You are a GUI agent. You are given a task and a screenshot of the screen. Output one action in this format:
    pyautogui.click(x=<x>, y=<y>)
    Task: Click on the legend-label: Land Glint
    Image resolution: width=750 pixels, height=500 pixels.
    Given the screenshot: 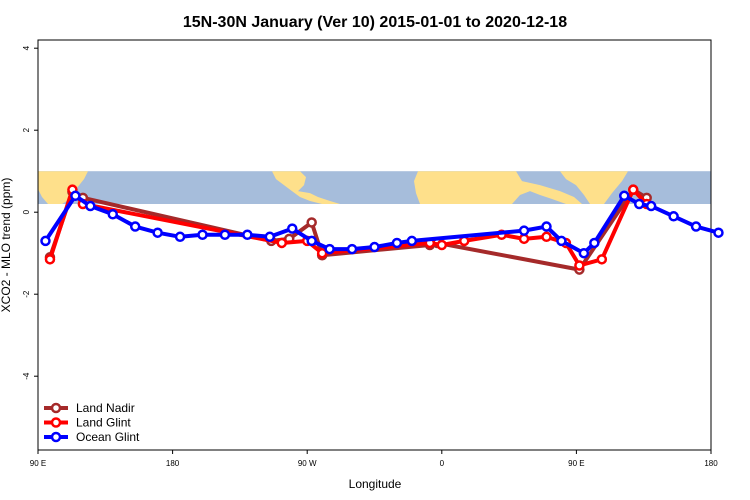 What is the action you would take?
    pyautogui.click(x=103, y=423)
    